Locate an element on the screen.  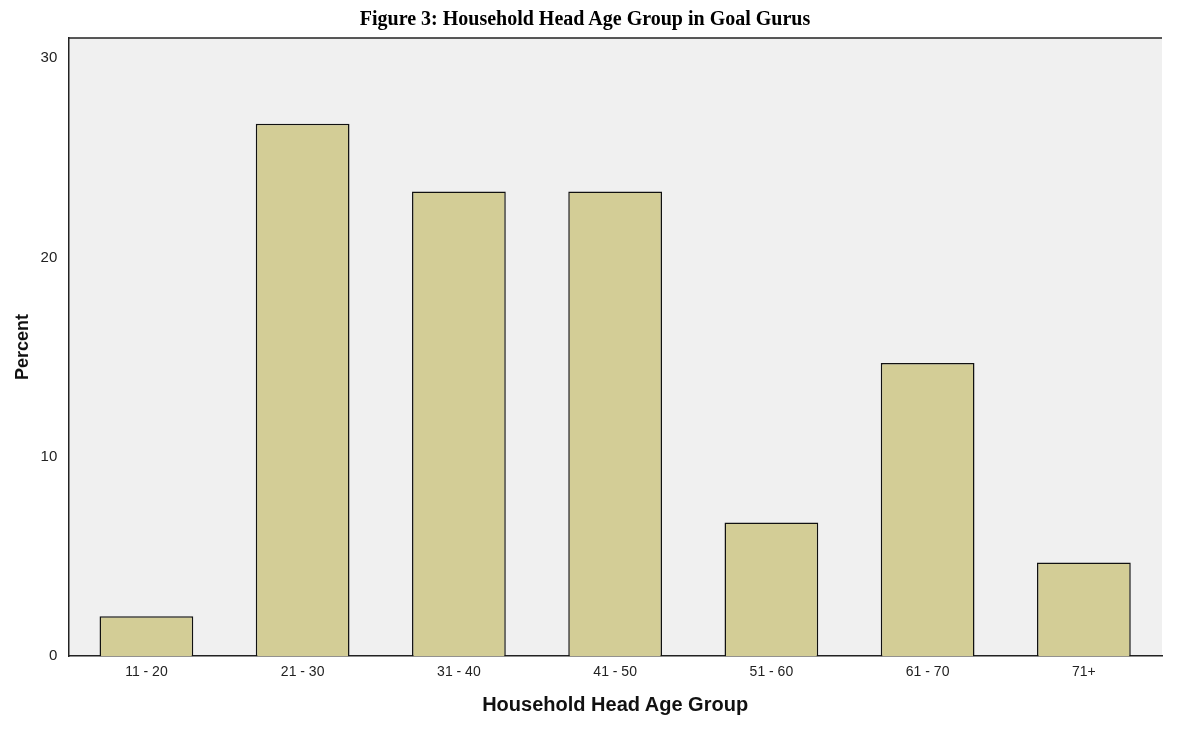
x-tick-label: 51 - 60 is located at coordinates (771, 671).